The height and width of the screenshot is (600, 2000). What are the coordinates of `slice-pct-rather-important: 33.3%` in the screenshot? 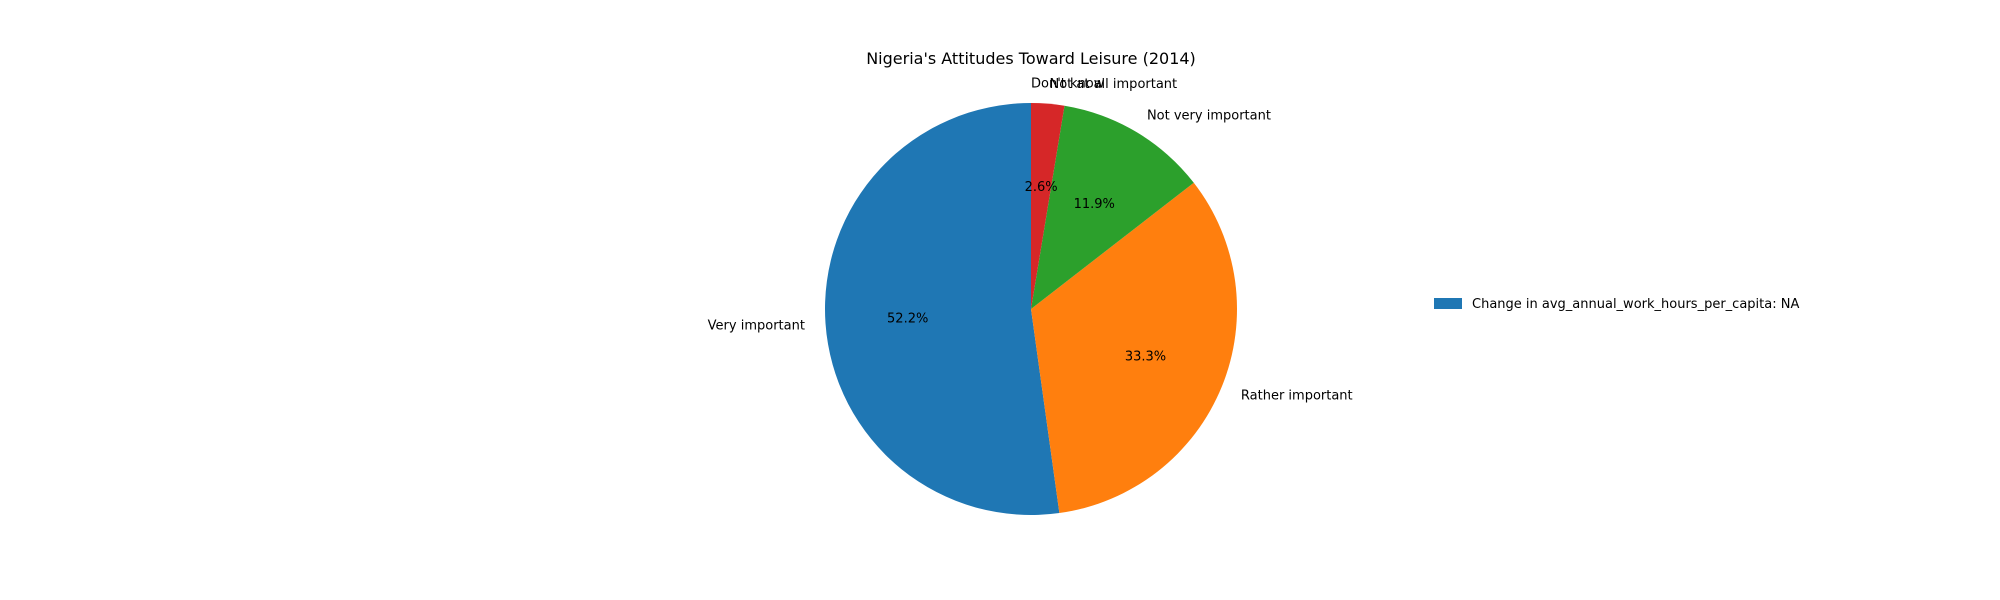 It's located at (1145, 357).